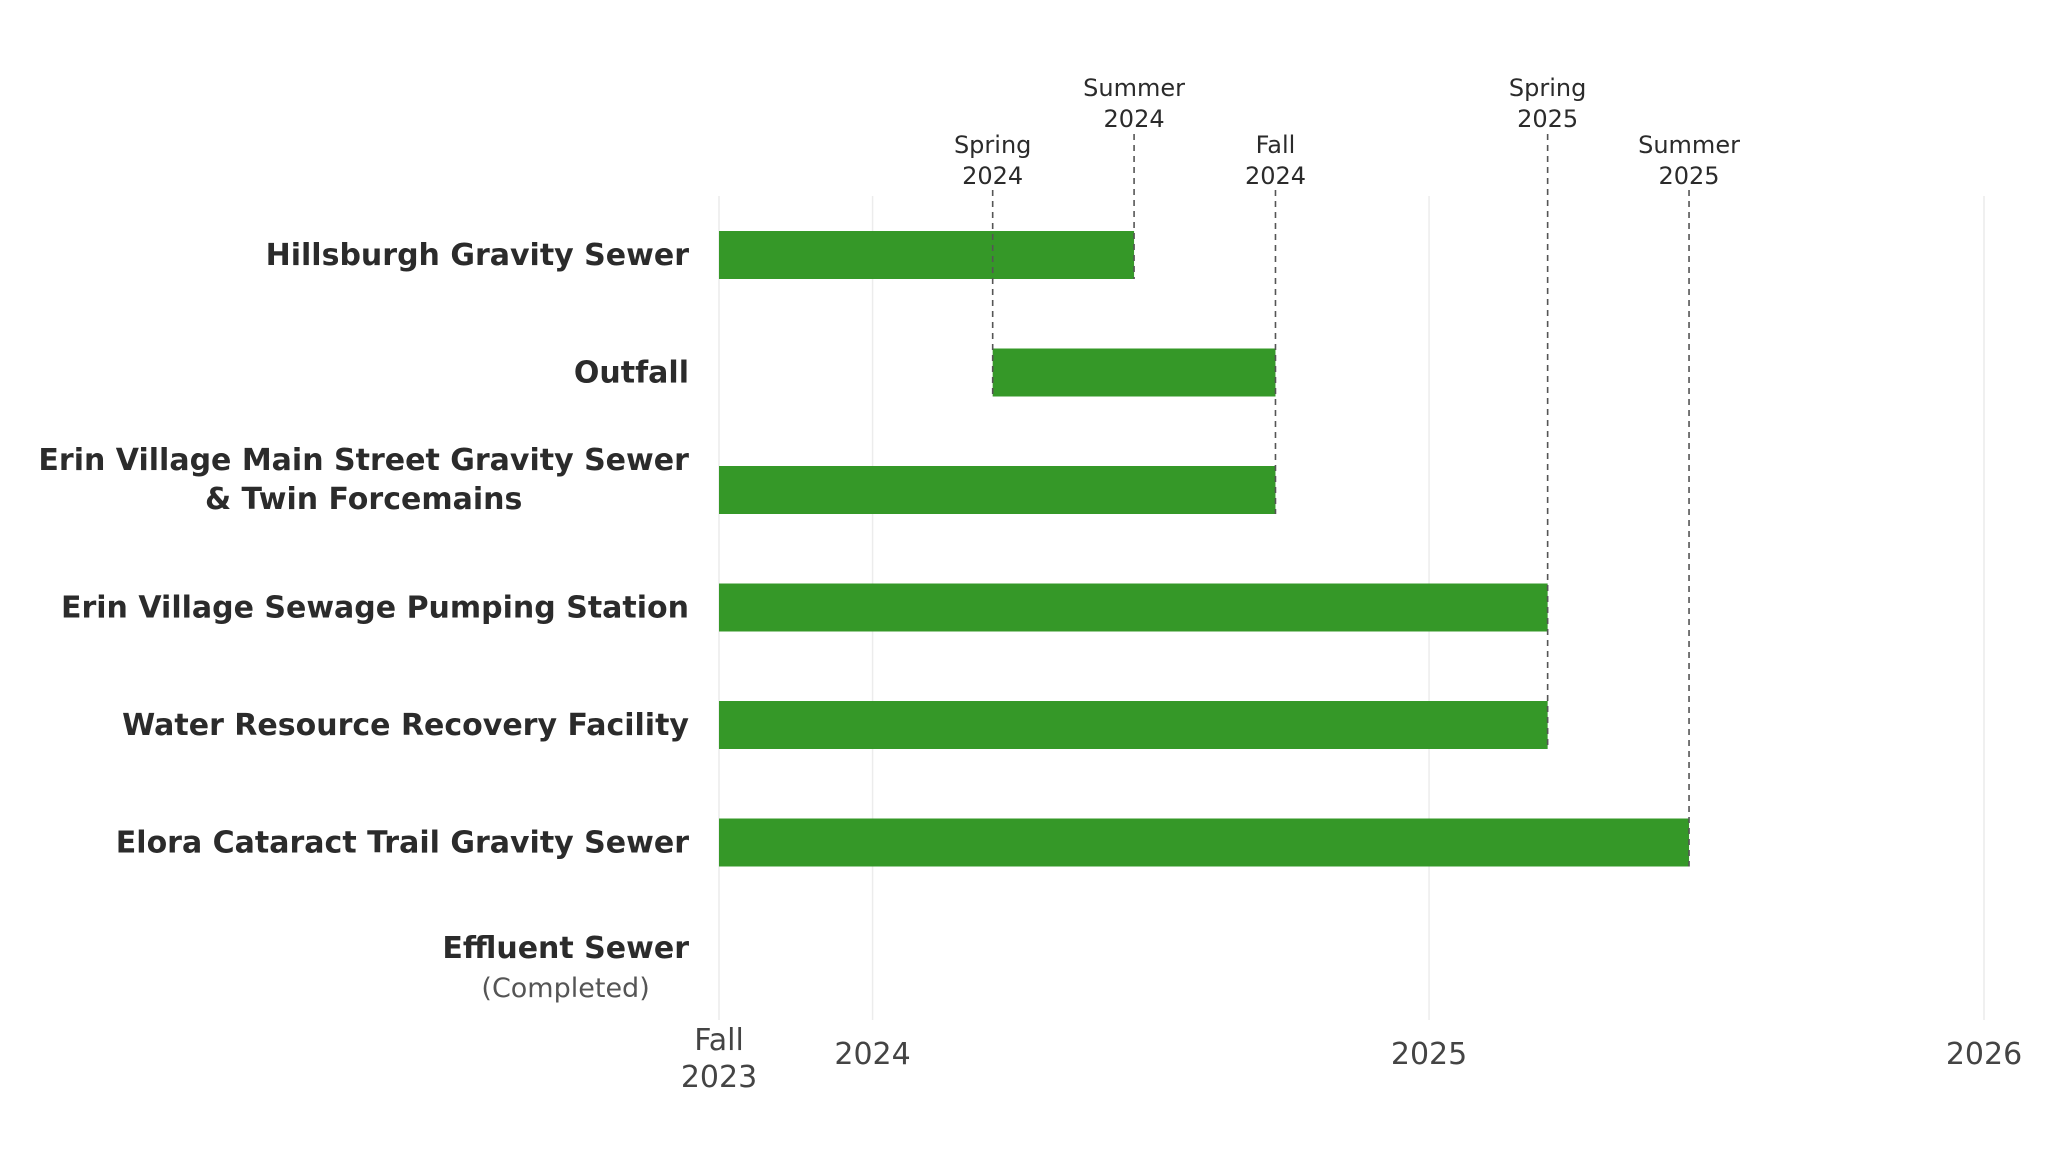 Image resolution: width=2048 pixels, height=1152 pixels. Describe the element at coordinates (631, 373) in the screenshot. I see `task-label: Outfall` at that location.